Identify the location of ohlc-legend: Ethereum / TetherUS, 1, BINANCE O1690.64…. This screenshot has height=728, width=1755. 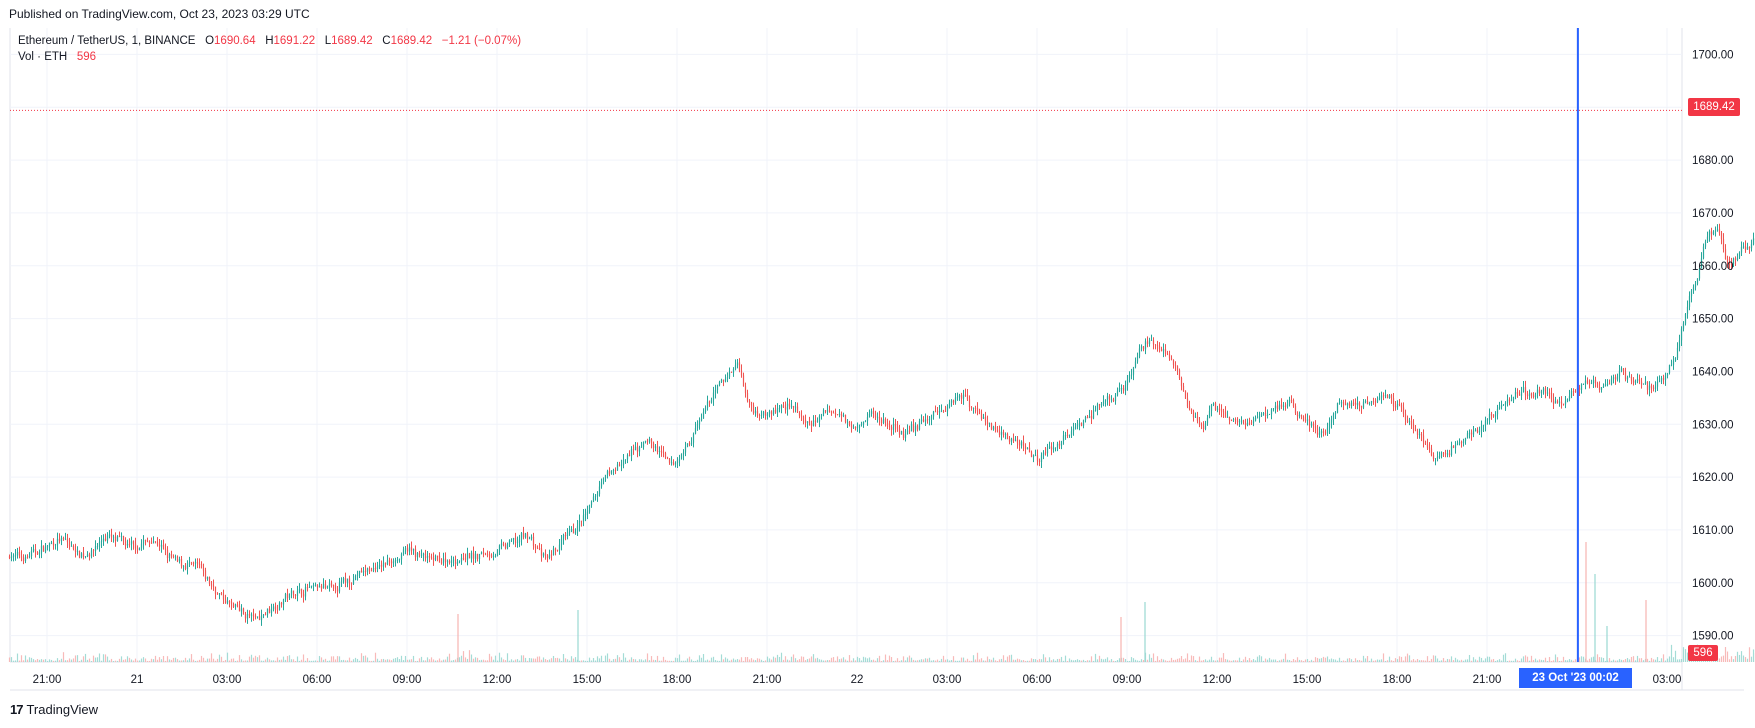
(269, 41).